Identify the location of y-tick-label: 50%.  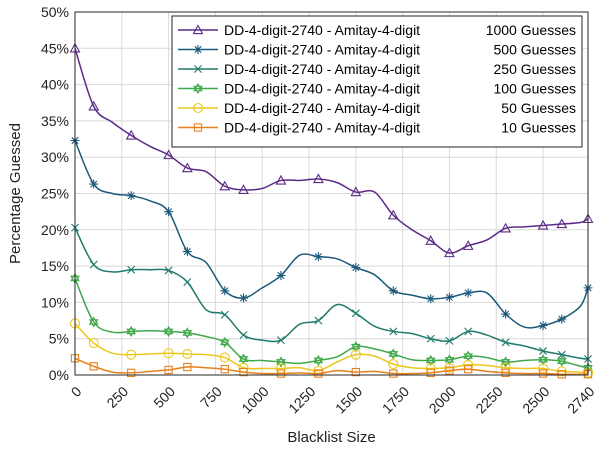
(55, 12).